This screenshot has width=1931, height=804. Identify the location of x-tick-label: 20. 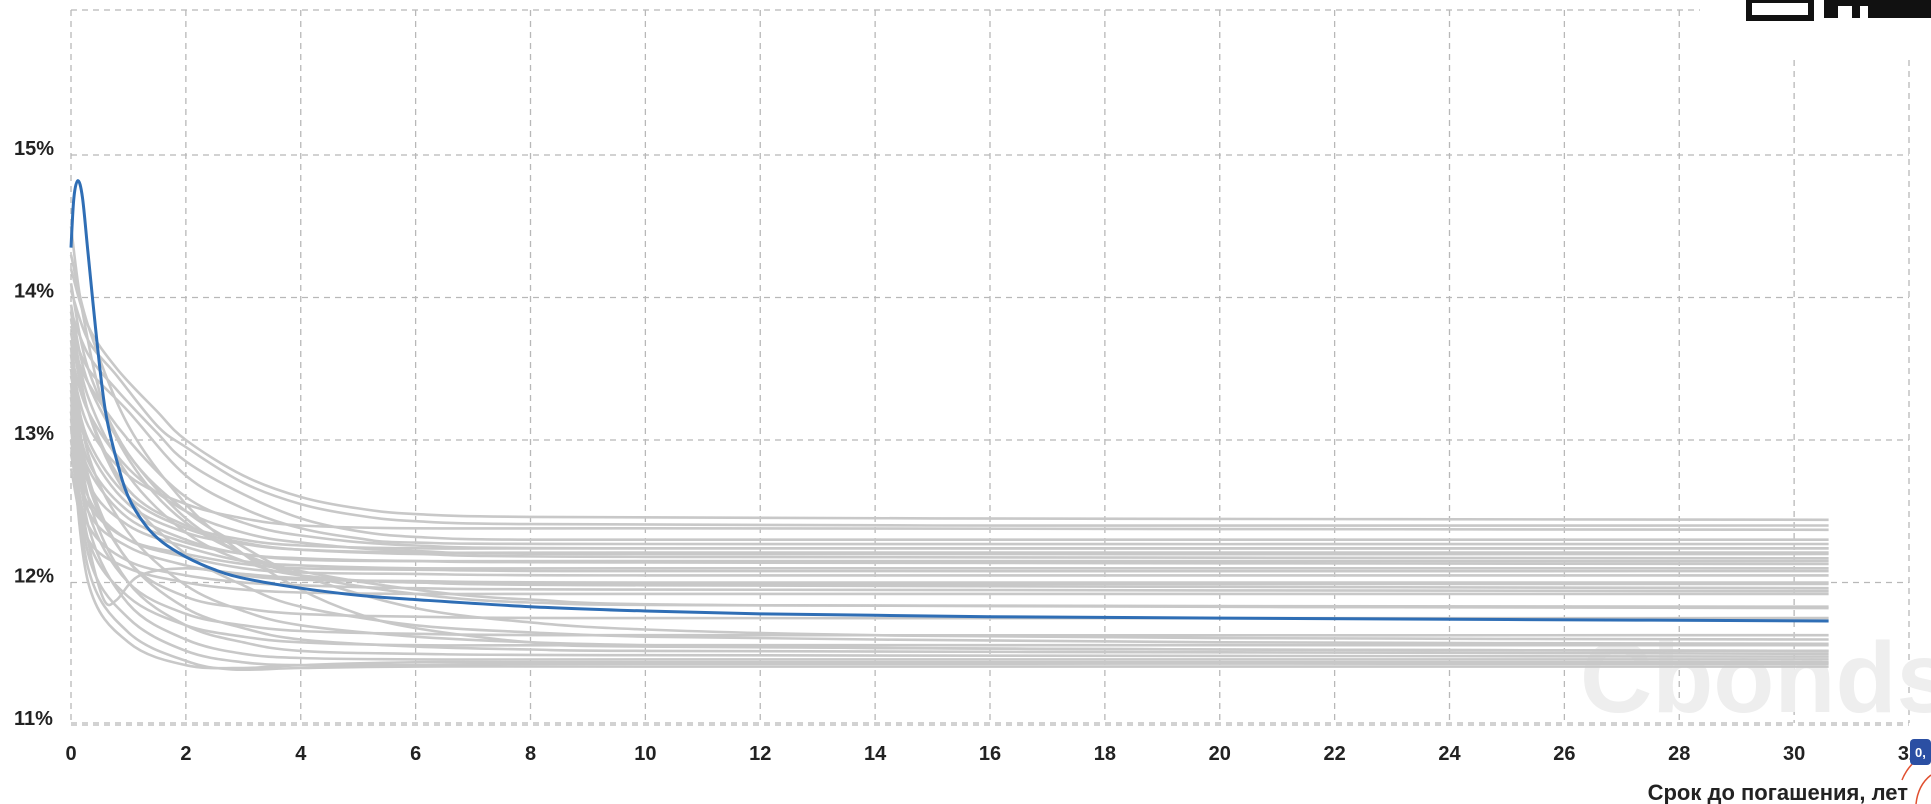
(1220, 754).